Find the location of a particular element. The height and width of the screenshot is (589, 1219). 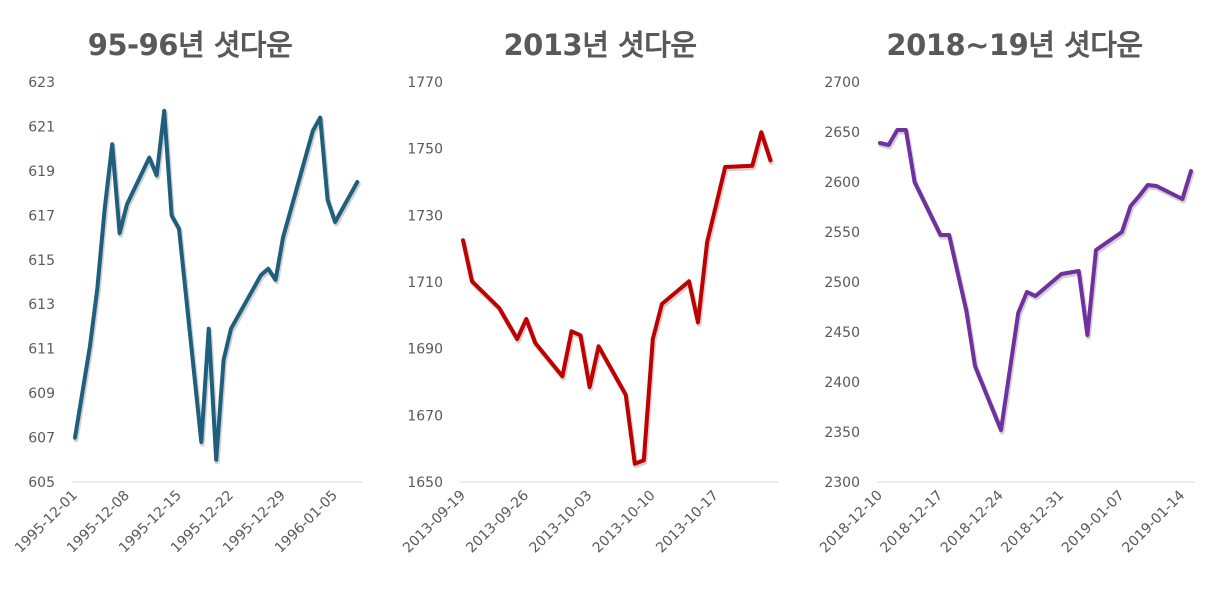

y-tick-label: 1690 is located at coordinates (425, 350).